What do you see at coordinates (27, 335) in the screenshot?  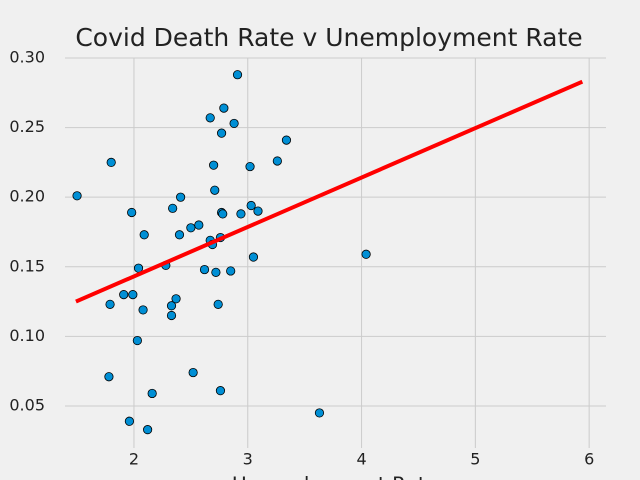 I see `y-tick-label: 0.10` at bounding box center [27, 335].